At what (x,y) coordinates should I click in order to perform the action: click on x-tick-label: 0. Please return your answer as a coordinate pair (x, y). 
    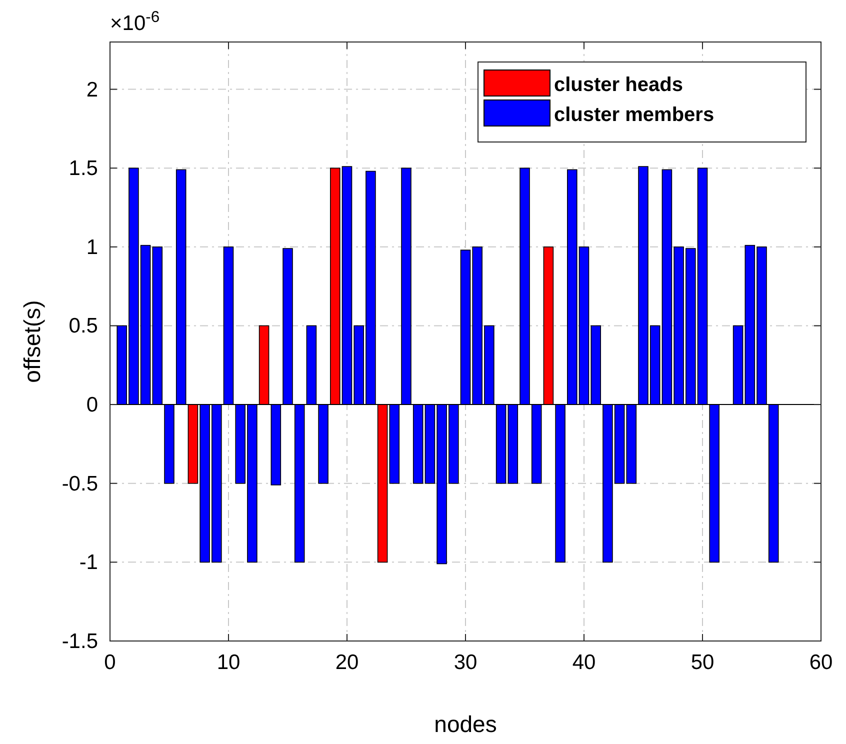
    Looking at the image, I should click on (110, 662).